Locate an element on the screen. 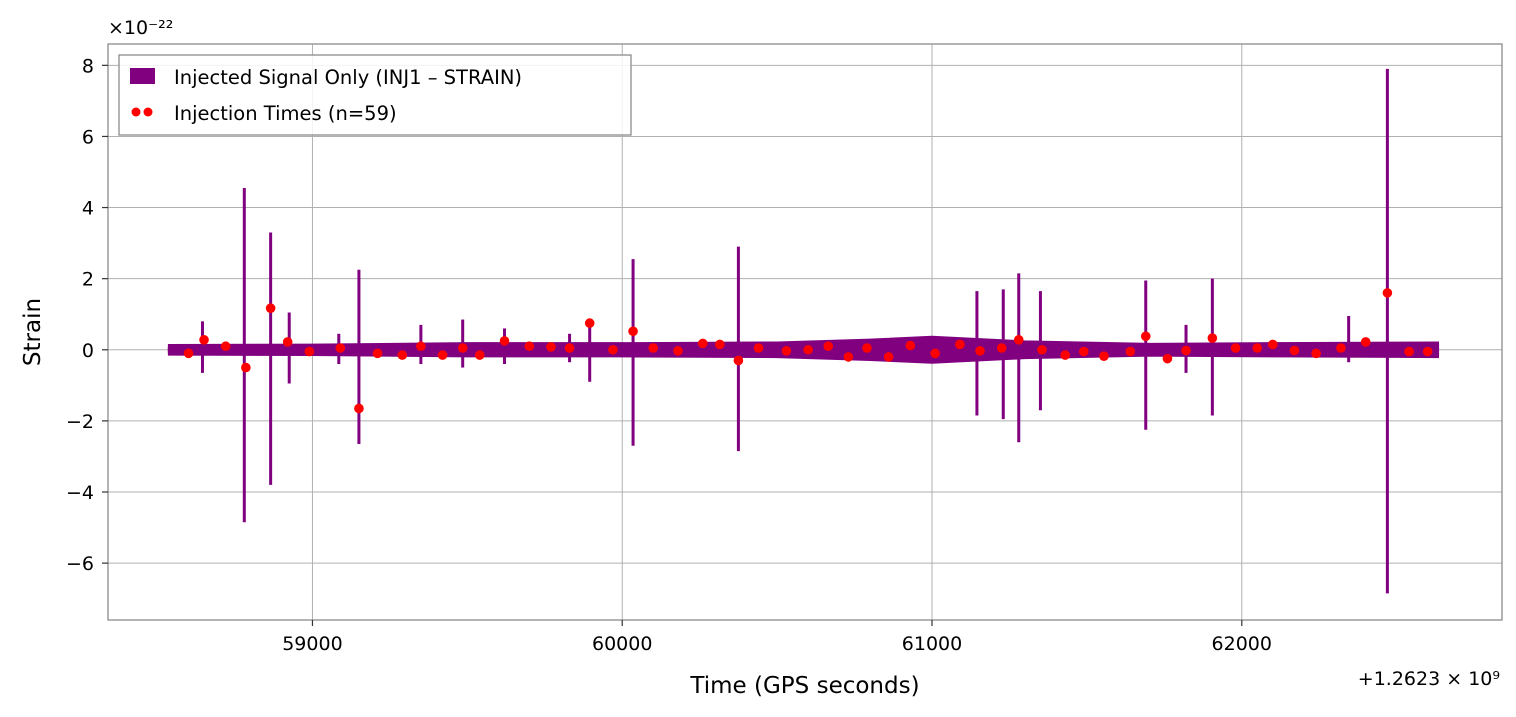 The width and height of the screenshot is (1516, 717). legend-signal-swatch is located at coordinates (142, 76).